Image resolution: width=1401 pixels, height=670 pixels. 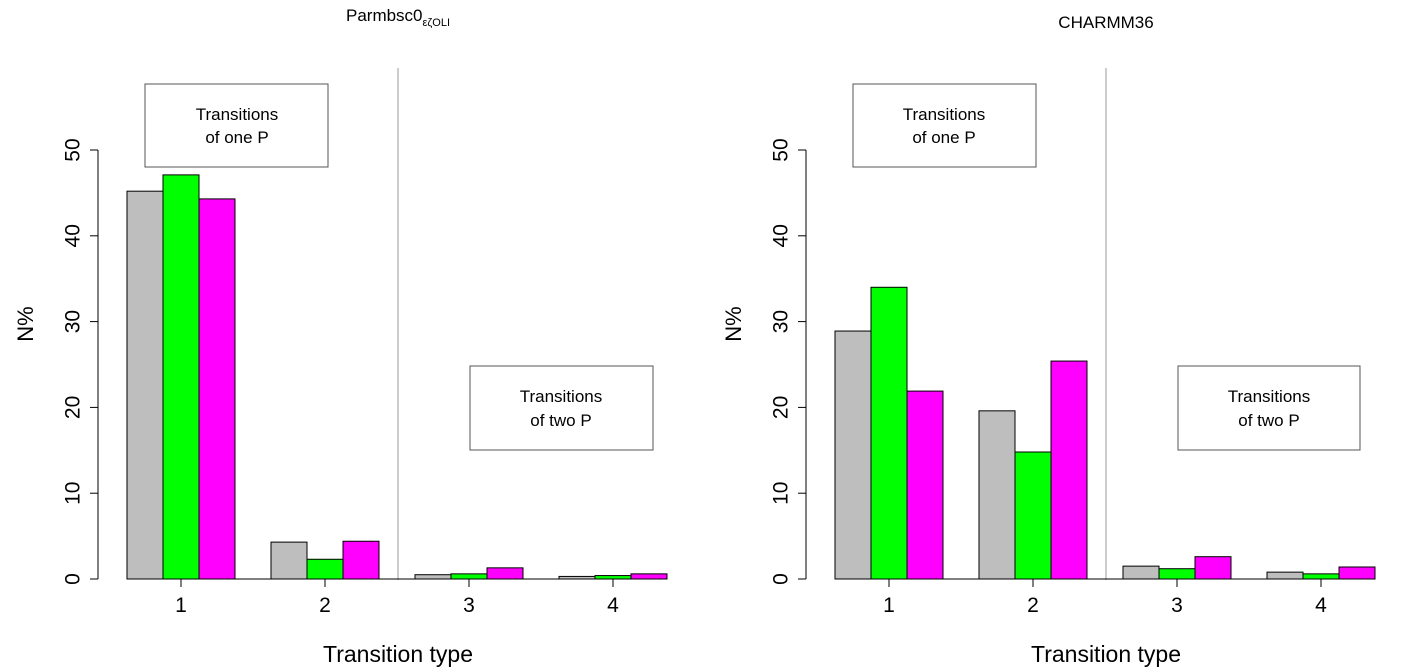 I want to click on chart-title: CHARMM36, so click(x=1105, y=22).